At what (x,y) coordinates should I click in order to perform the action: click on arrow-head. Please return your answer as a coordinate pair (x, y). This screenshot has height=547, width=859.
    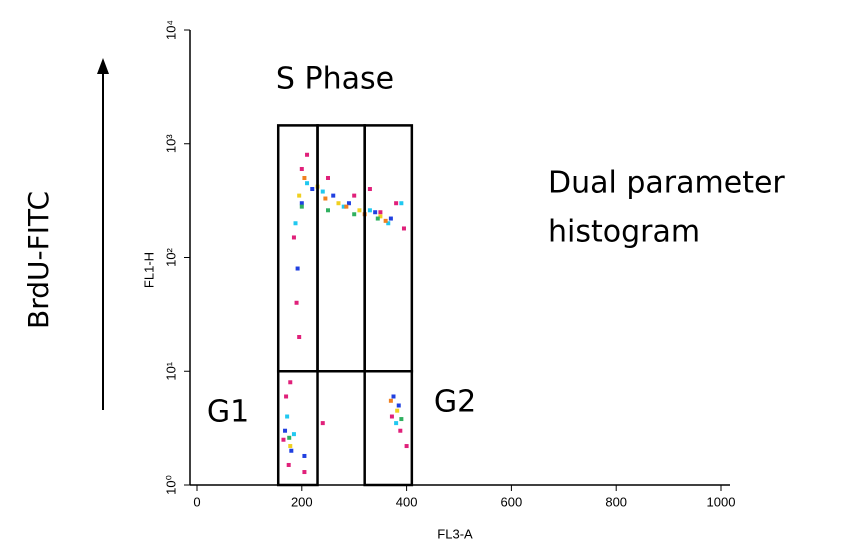
    Looking at the image, I should click on (103, 66).